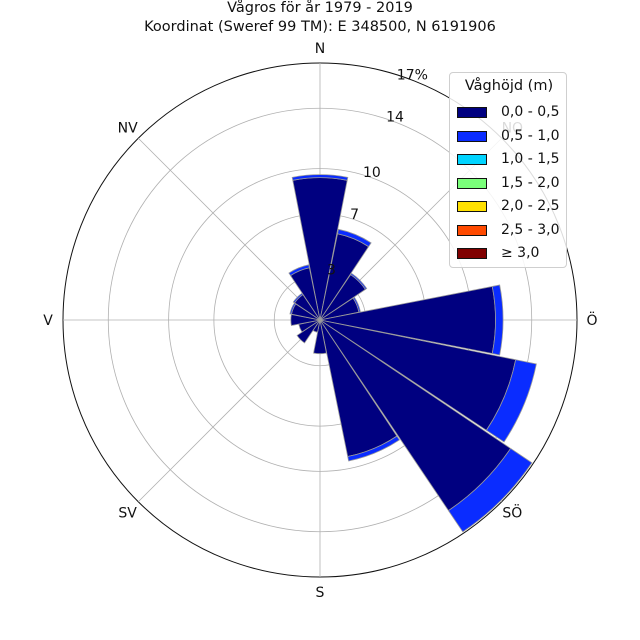 The image size is (640, 640). I want to click on direction-label: SÖ, so click(512, 512).